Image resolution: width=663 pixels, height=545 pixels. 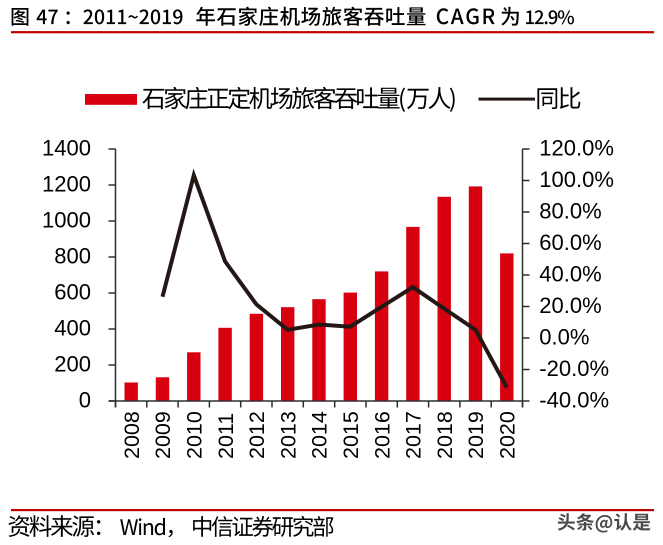 I want to click on svg-text: 0, so click(x=85, y=399).